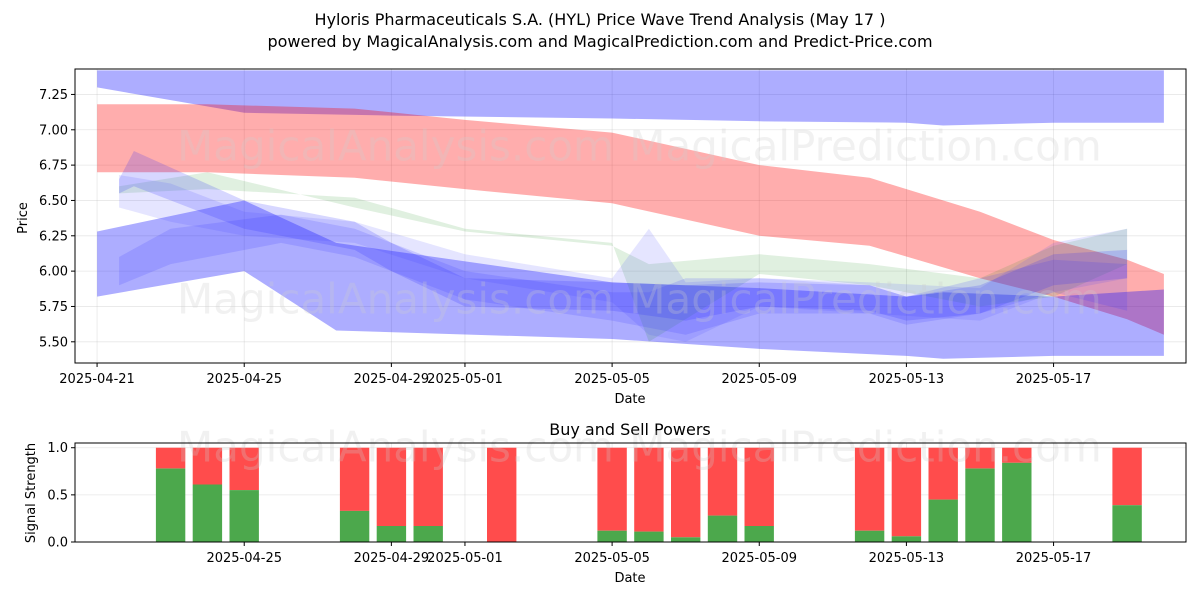 This screenshot has width=1200, height=600. I want to click on y-tick-label: 5.50, so click(53, 342).